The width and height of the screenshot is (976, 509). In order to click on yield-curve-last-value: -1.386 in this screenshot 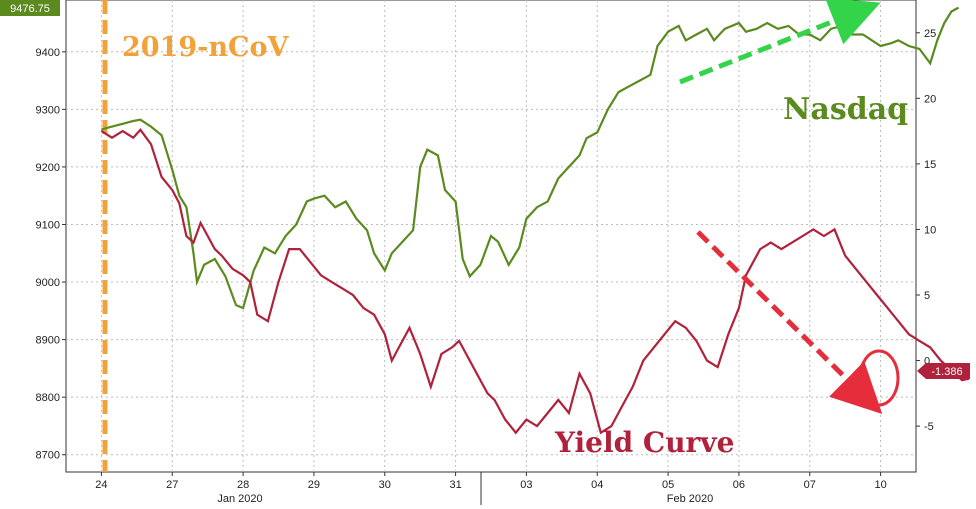, I will do `click(946, 372)`.